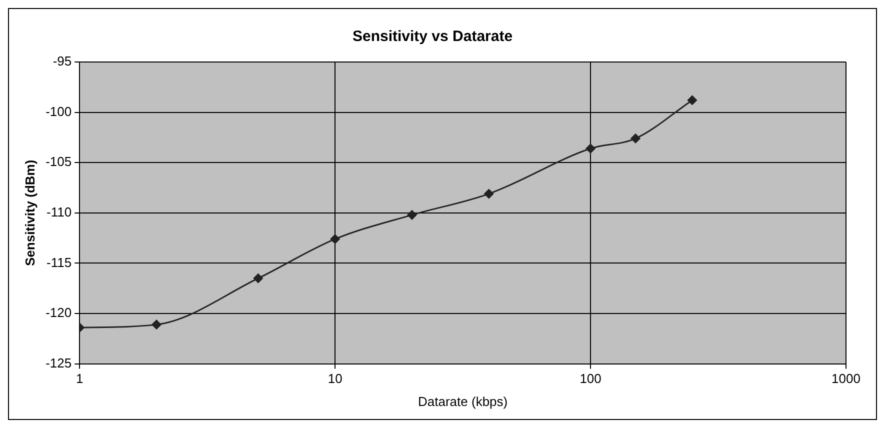  Describe the element at coordinates (59, 312) in the screenshot. I see `y-tick-label: -120` at that location.